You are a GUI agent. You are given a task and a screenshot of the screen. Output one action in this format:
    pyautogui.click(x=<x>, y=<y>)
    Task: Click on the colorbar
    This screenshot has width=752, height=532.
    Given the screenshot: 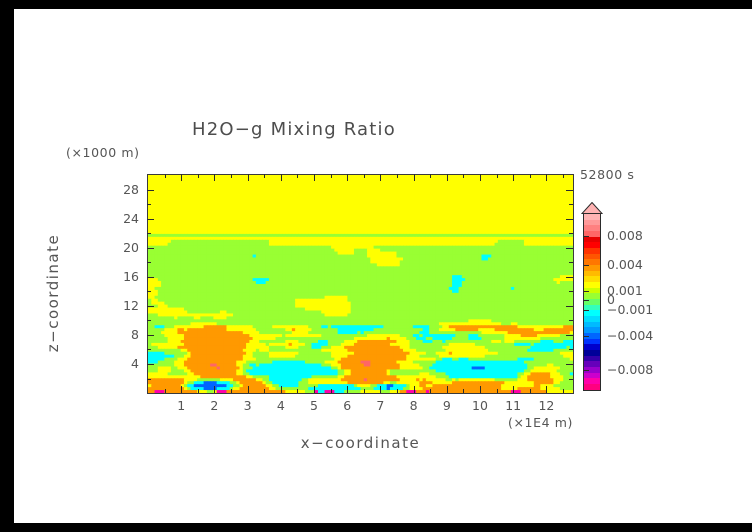 What is the action you would take?
    pyautogui.click(x=592, y=297)
    